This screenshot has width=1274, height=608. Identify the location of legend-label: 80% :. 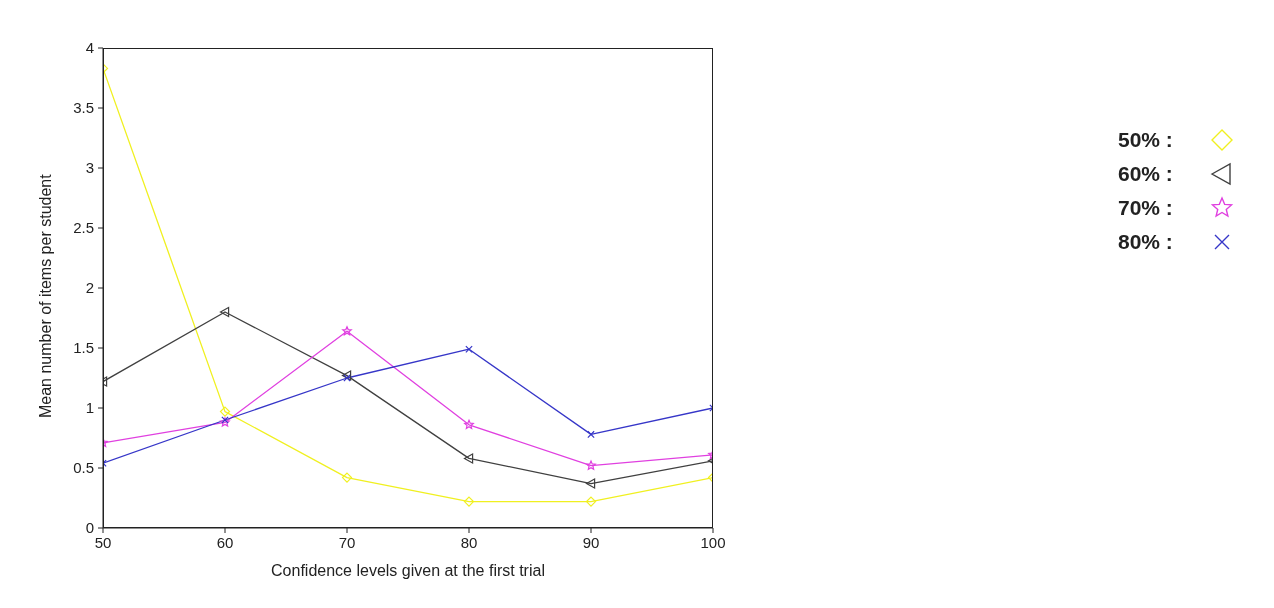
(1146, 242).